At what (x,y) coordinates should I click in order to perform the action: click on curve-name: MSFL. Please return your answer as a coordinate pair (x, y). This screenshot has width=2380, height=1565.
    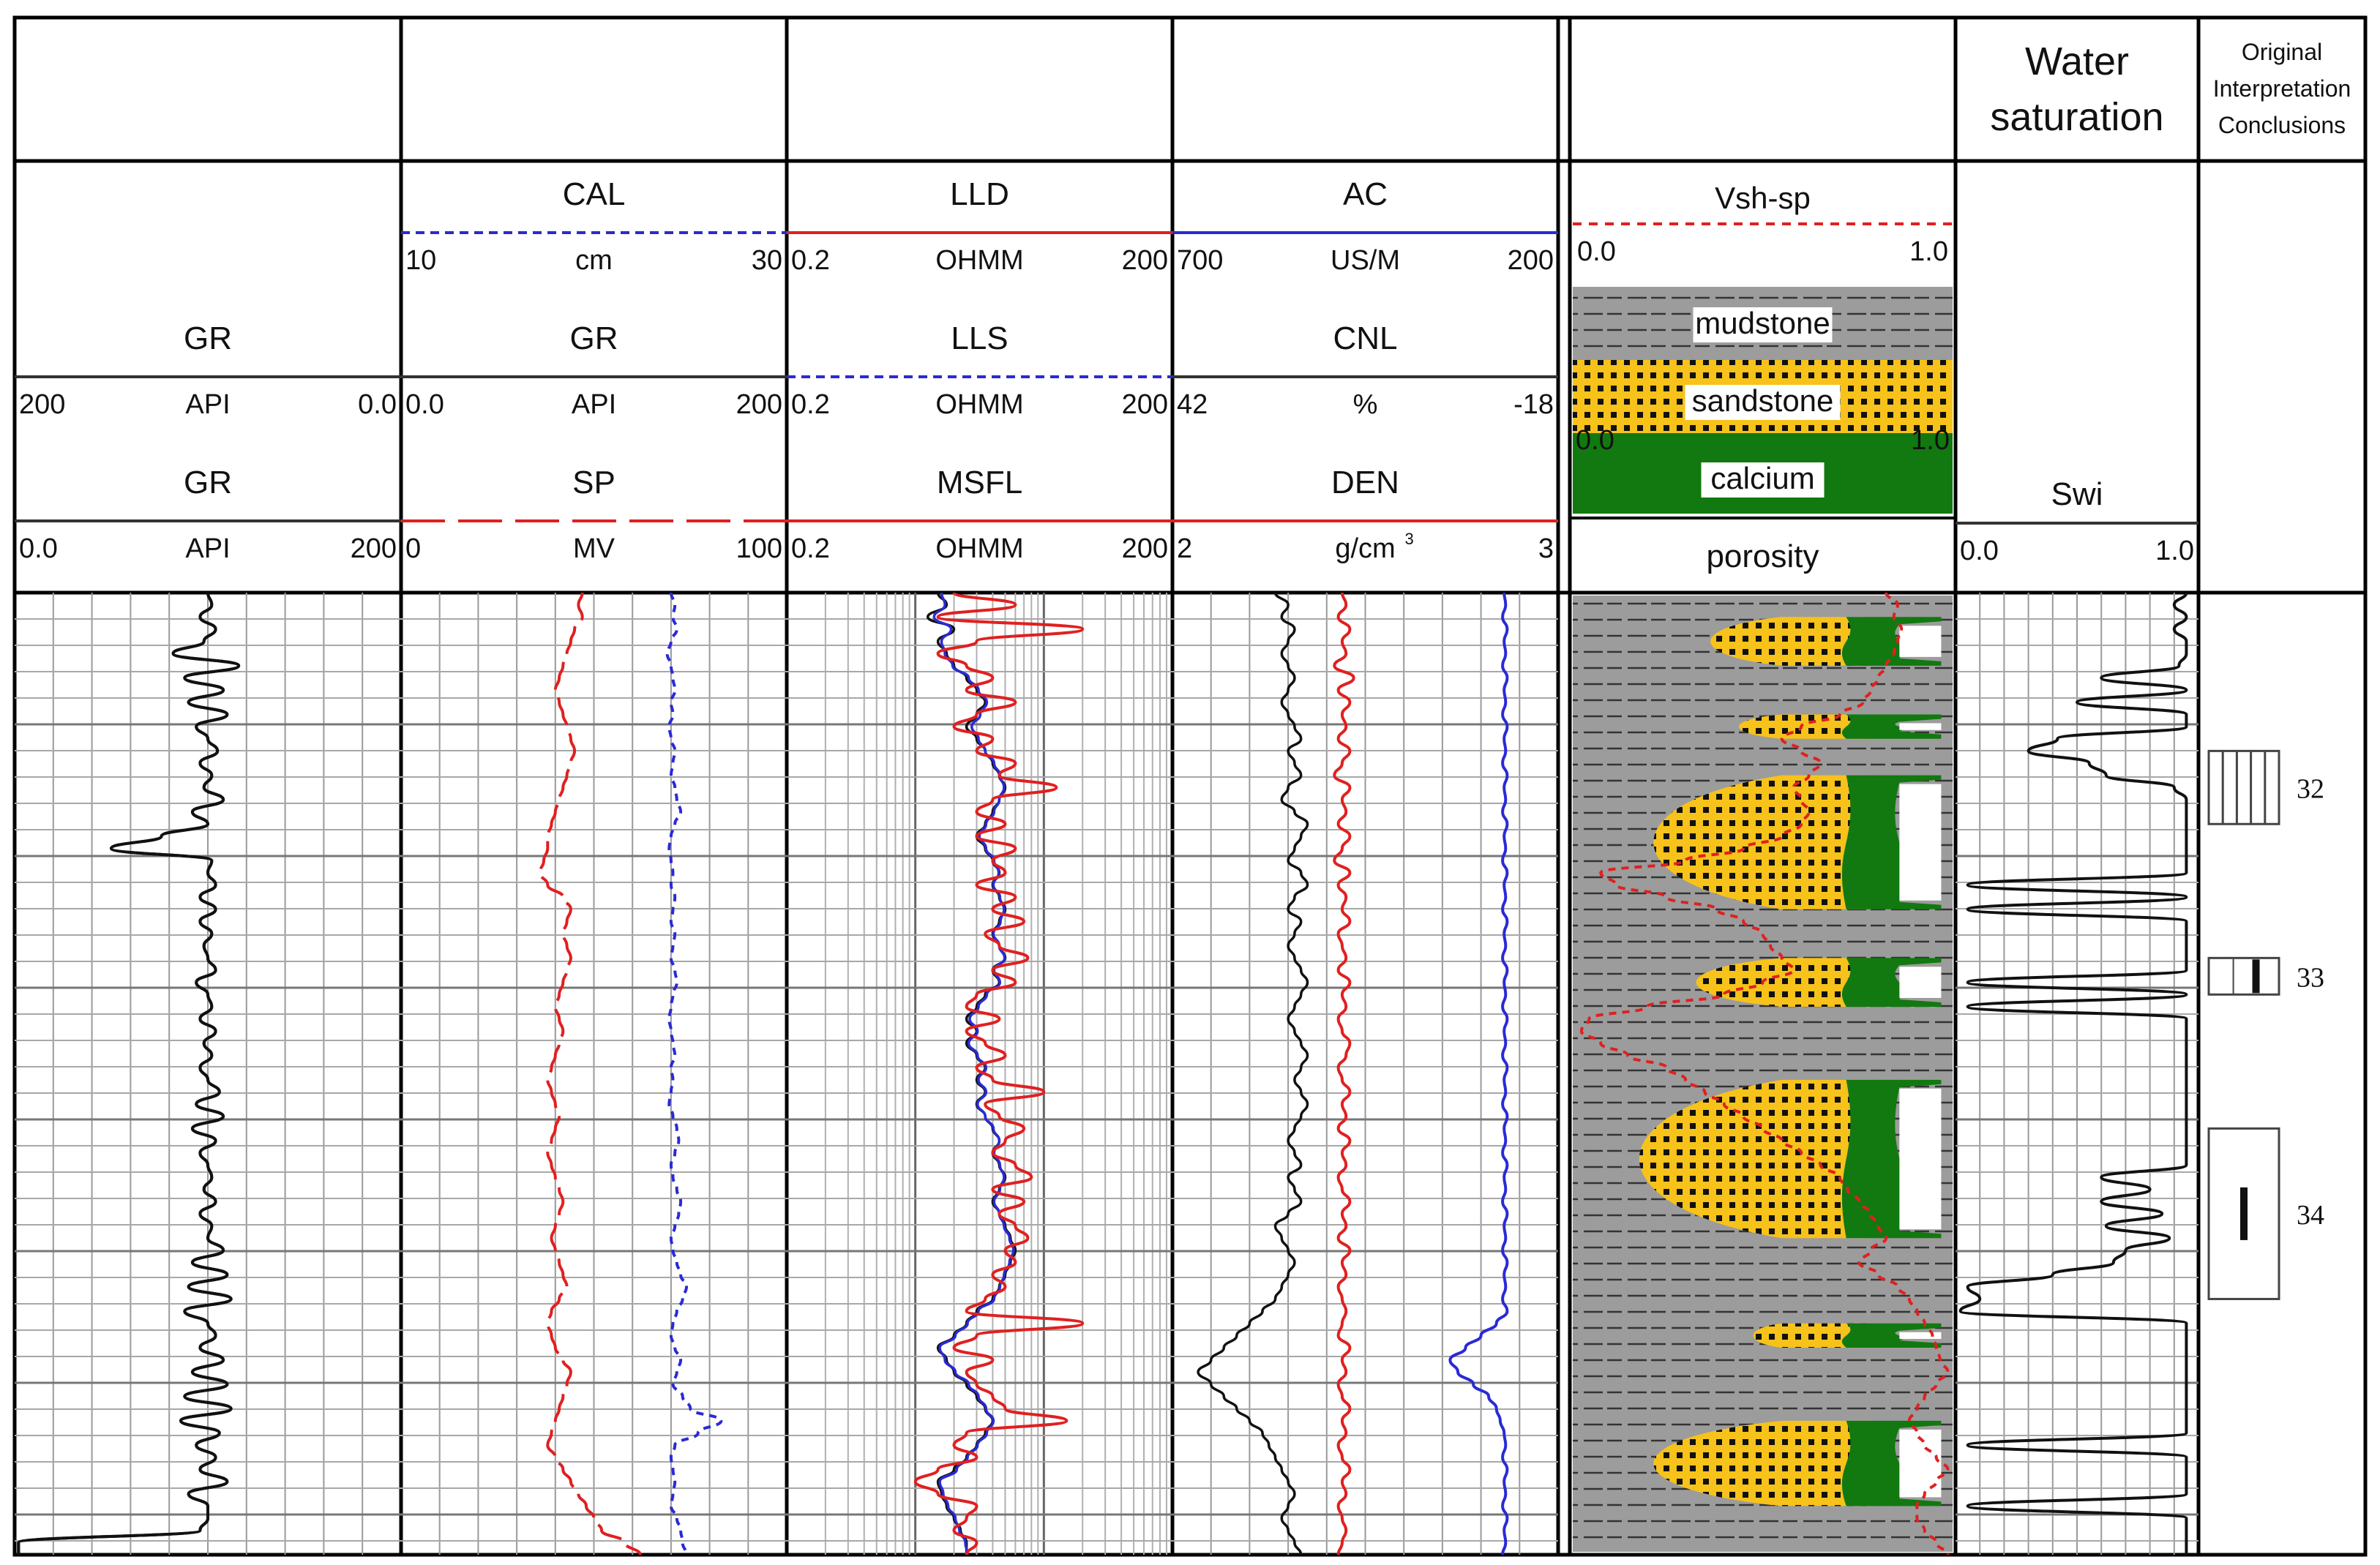
    Looking at the image, I should click on (979, 482).